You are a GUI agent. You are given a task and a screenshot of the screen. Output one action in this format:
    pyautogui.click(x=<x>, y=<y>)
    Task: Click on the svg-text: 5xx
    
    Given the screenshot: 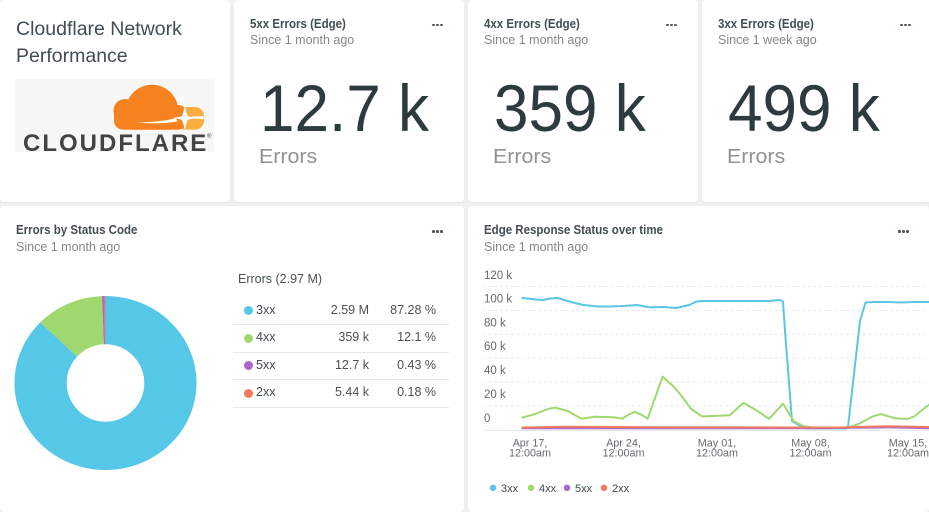 What is the action you would take?
    pyautogui.click(x=584, y=489)
    